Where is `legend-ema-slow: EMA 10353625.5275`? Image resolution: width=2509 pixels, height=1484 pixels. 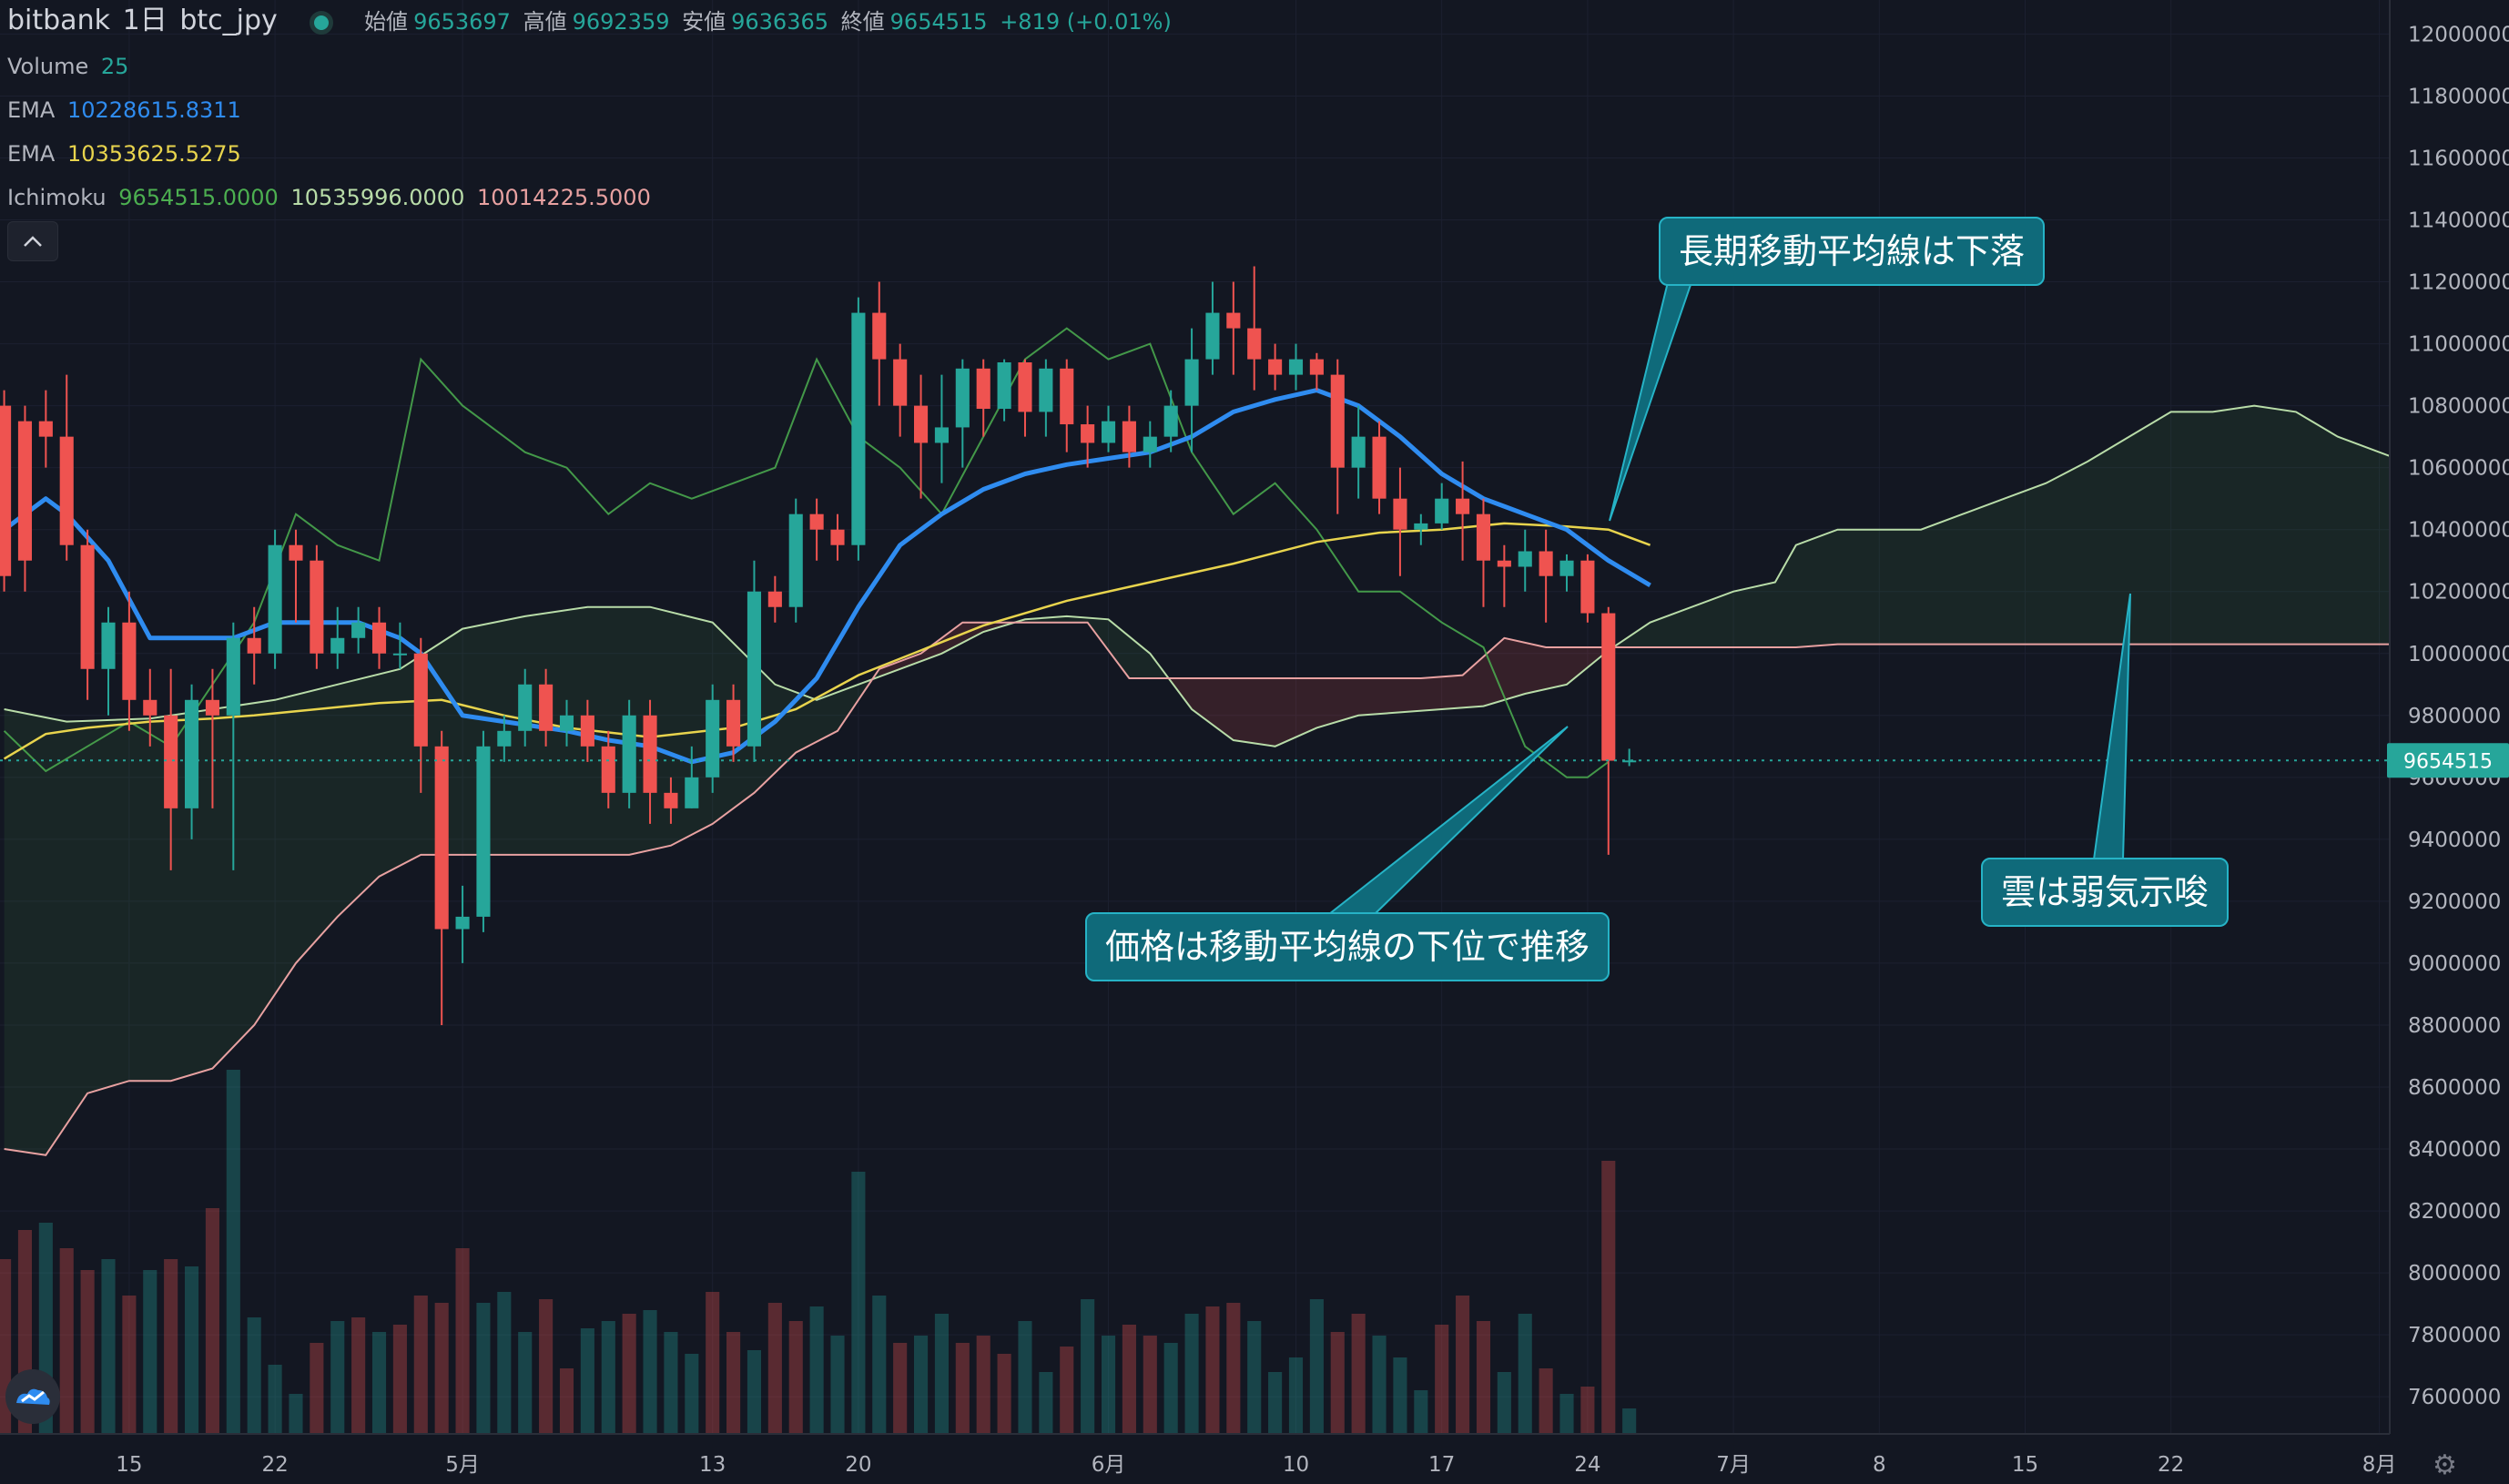
legend-ema-slow: EMA 10353625.5275 is located at coordinates (127, 154).